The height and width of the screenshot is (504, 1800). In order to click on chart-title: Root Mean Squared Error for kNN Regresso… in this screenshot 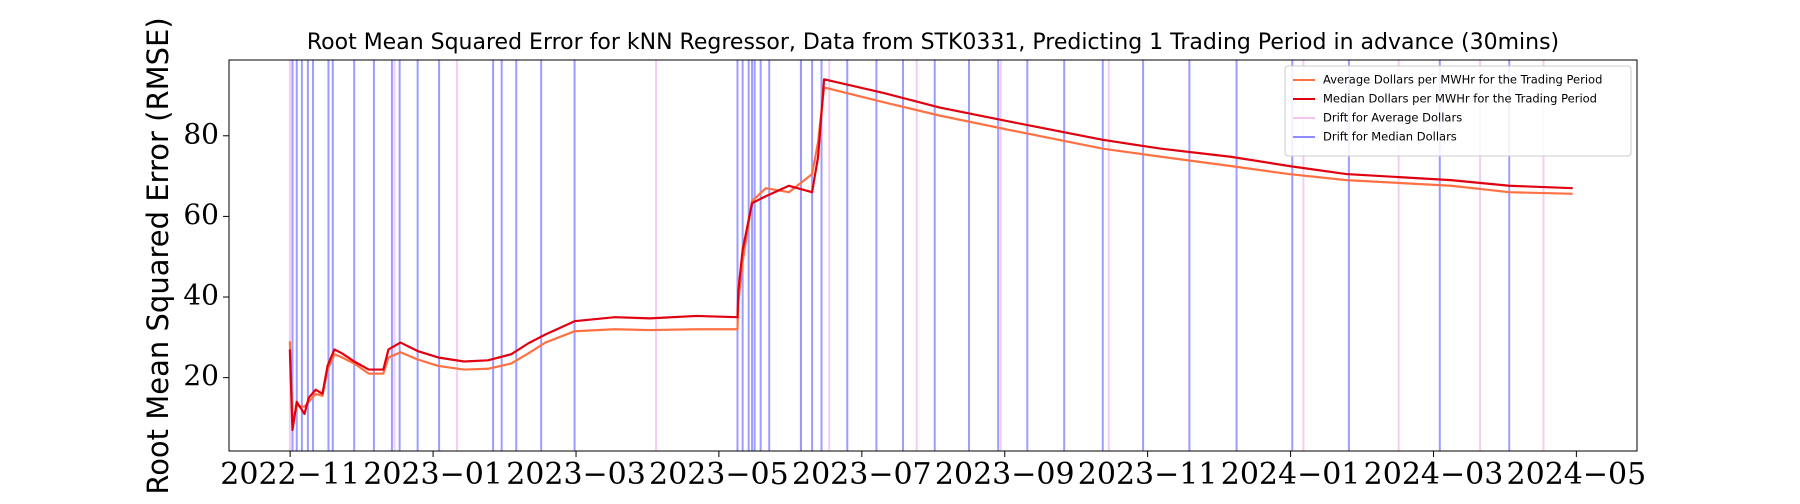, I will do `click(933, 42)`.